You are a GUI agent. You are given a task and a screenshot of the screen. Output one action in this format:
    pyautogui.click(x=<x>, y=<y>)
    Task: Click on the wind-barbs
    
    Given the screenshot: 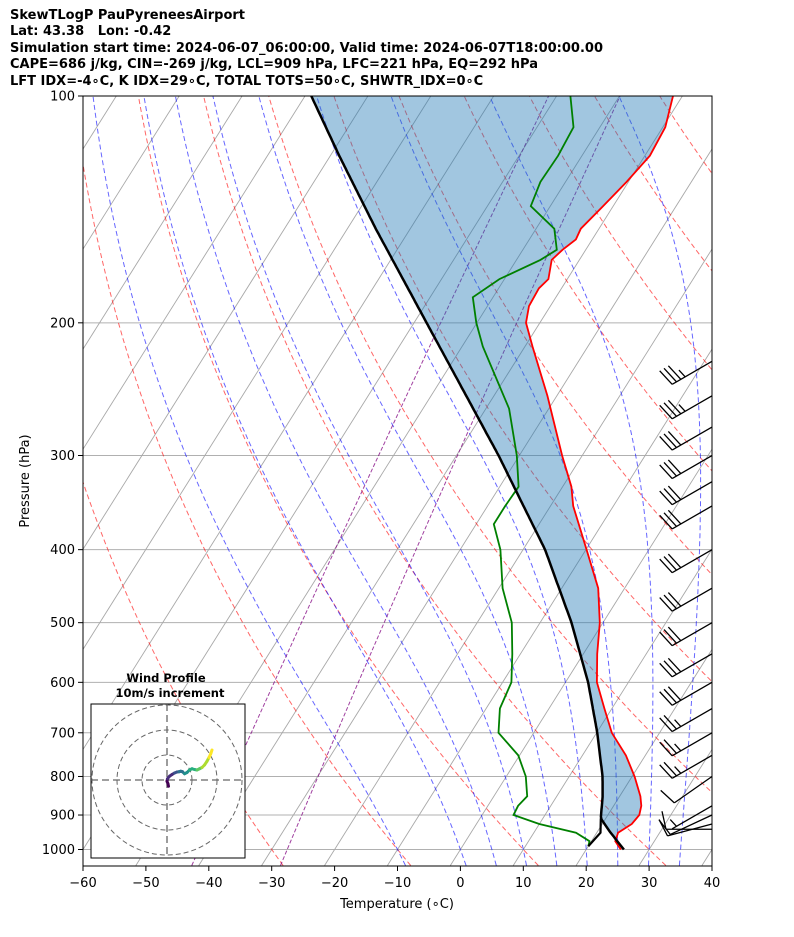 What is the action you would take?
    pyautogui.click(x=685, y=598)
    